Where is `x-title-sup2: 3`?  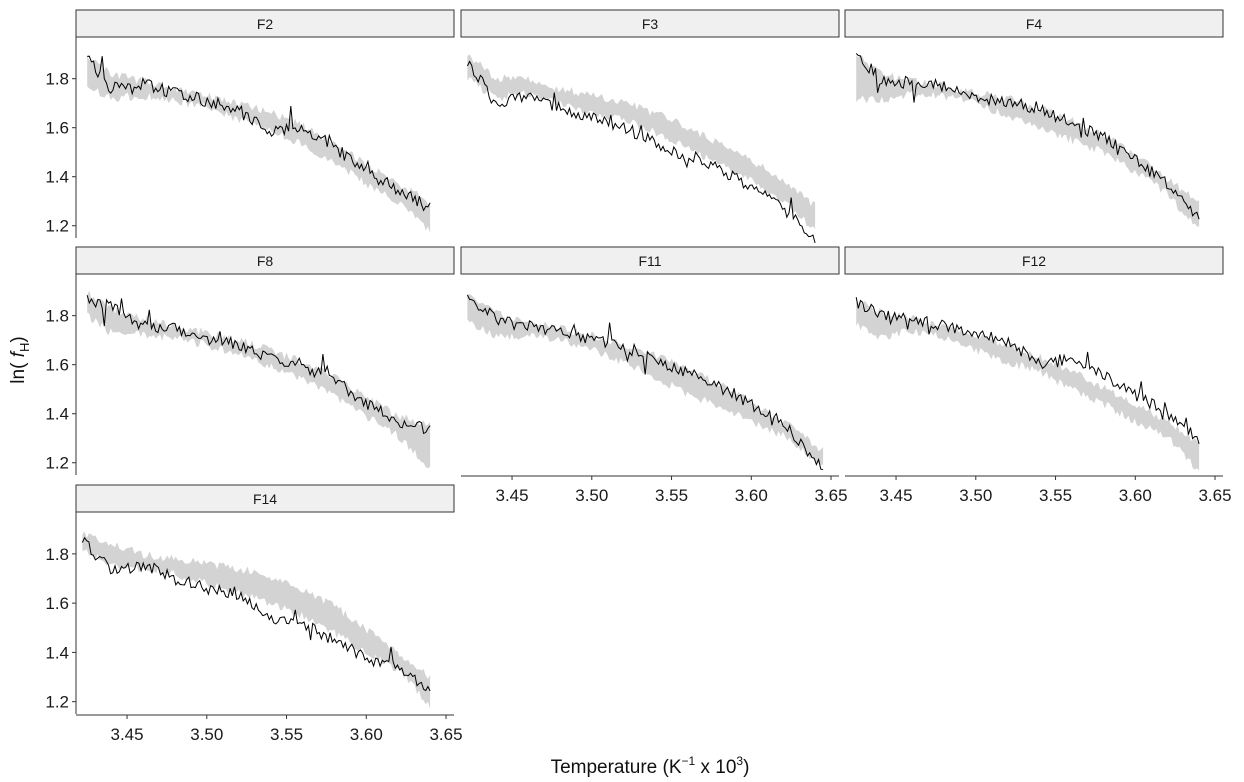 x-title-sup2: 3 is located at coordinates (739, 761).